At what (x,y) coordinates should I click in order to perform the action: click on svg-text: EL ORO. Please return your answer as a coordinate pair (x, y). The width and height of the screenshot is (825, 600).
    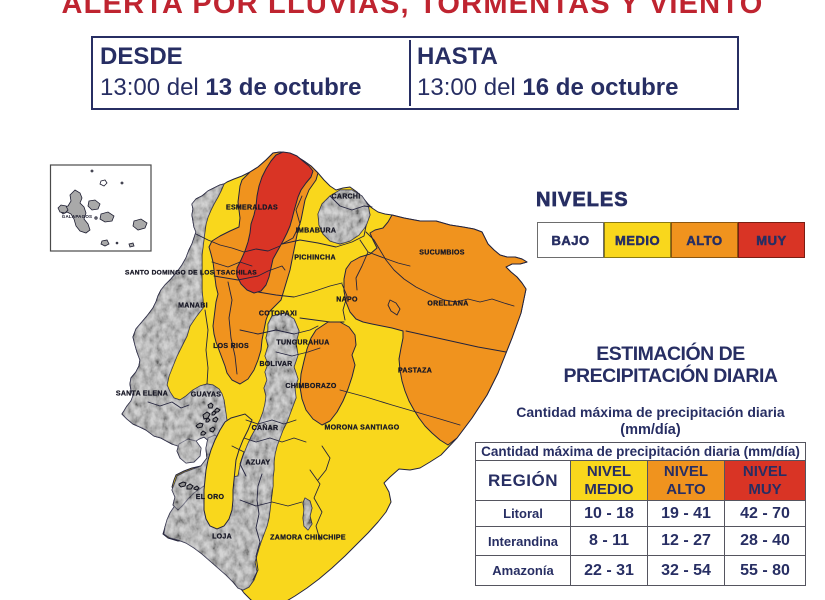
    Looking at the image, I should click on (210, 497).